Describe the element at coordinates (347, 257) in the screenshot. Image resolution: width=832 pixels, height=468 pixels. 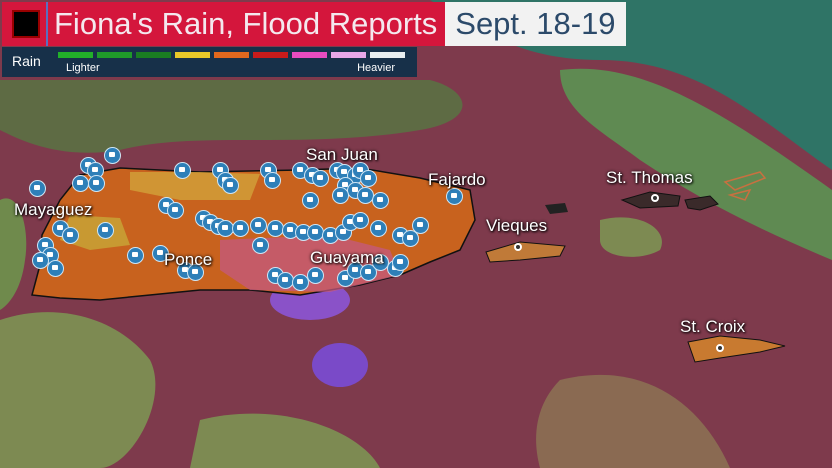
I see `label-guayama: Guayama` at that location.